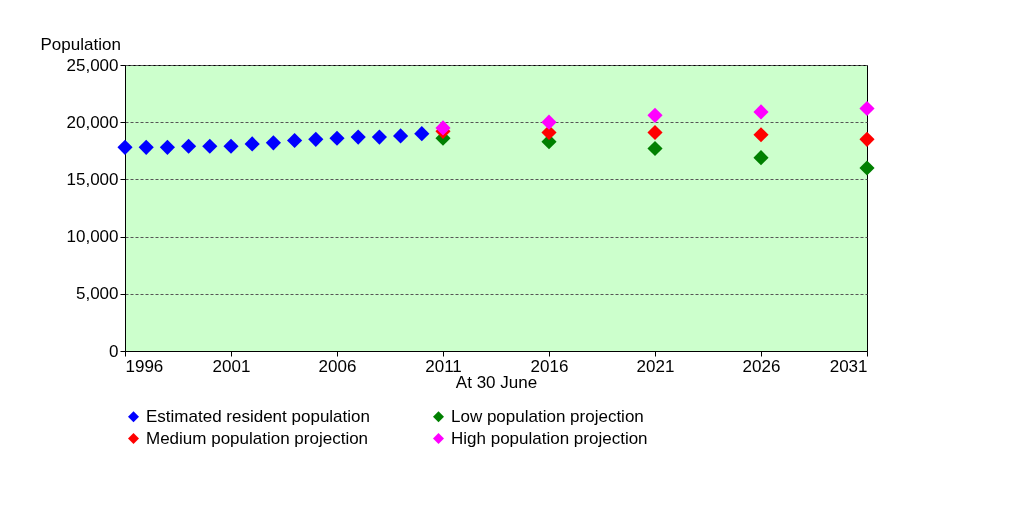 This screenshot has width=1018, height=519. I want to click on x-tick-label: 2021, so click(655, 366).